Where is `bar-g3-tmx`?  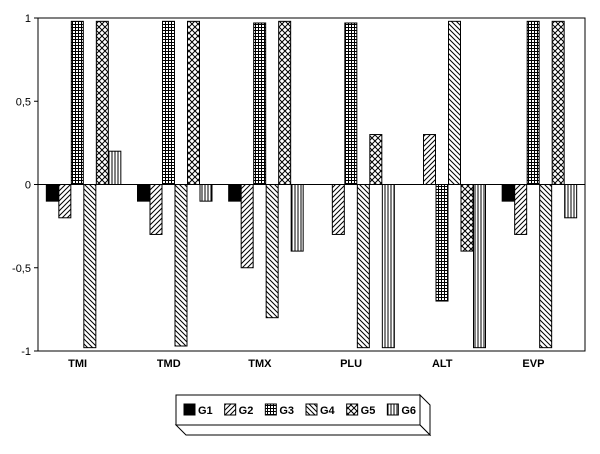
bar-g3-tmx is located at coordinates (260, 104).